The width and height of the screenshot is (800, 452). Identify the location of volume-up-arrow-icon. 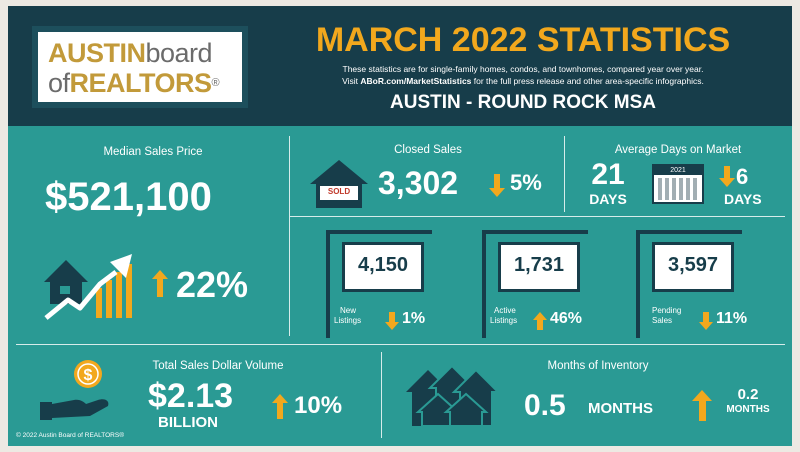
(280, 408).